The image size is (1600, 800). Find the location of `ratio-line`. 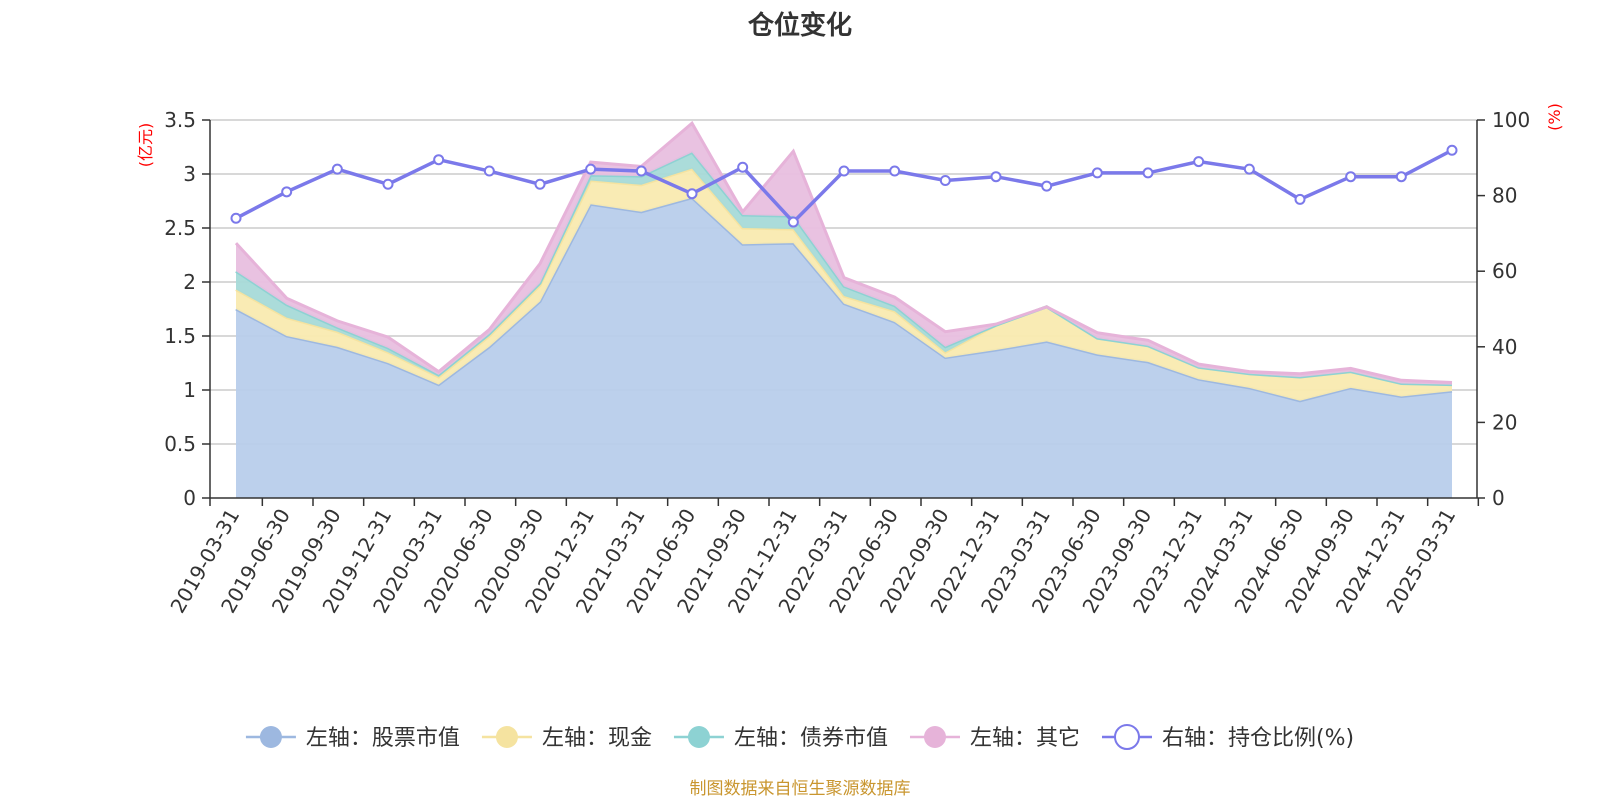

ratio-line is located at coordinates (844, 186).